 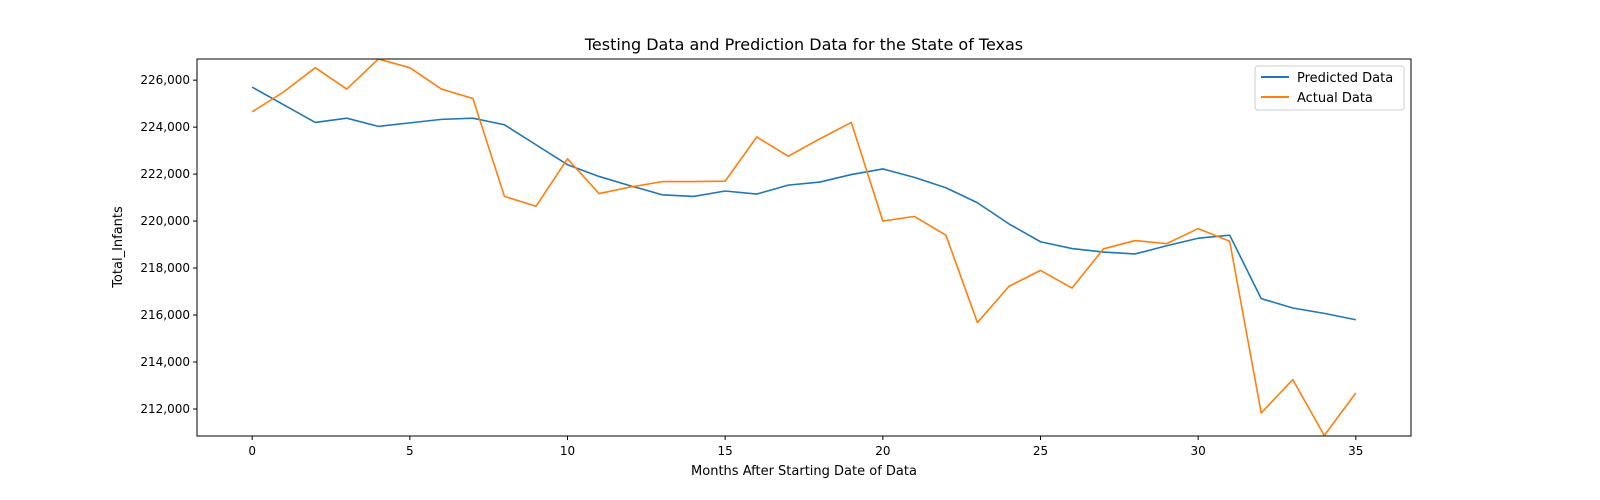 I want to click on x-tick-label: 35, so click(x=1355, y=451).